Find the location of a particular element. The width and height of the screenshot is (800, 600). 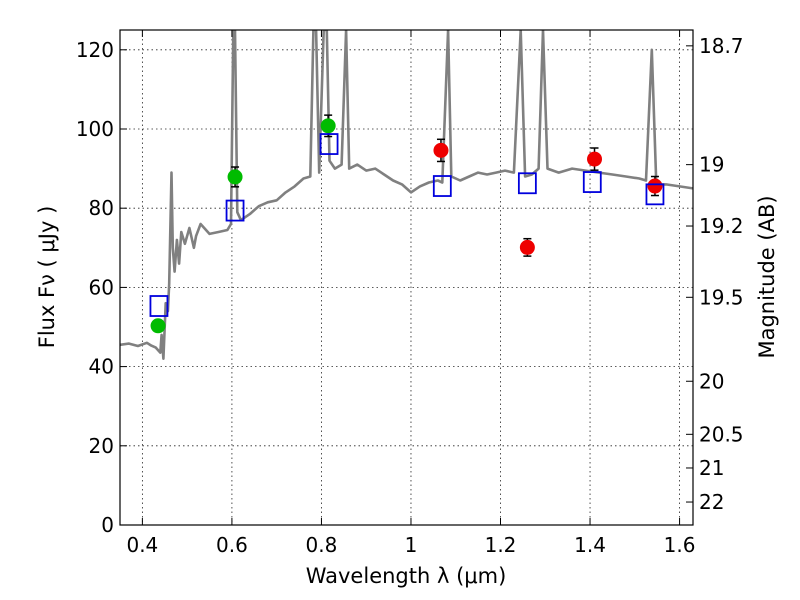

y-tick-label: 40 is located at coordinates (101, 367).